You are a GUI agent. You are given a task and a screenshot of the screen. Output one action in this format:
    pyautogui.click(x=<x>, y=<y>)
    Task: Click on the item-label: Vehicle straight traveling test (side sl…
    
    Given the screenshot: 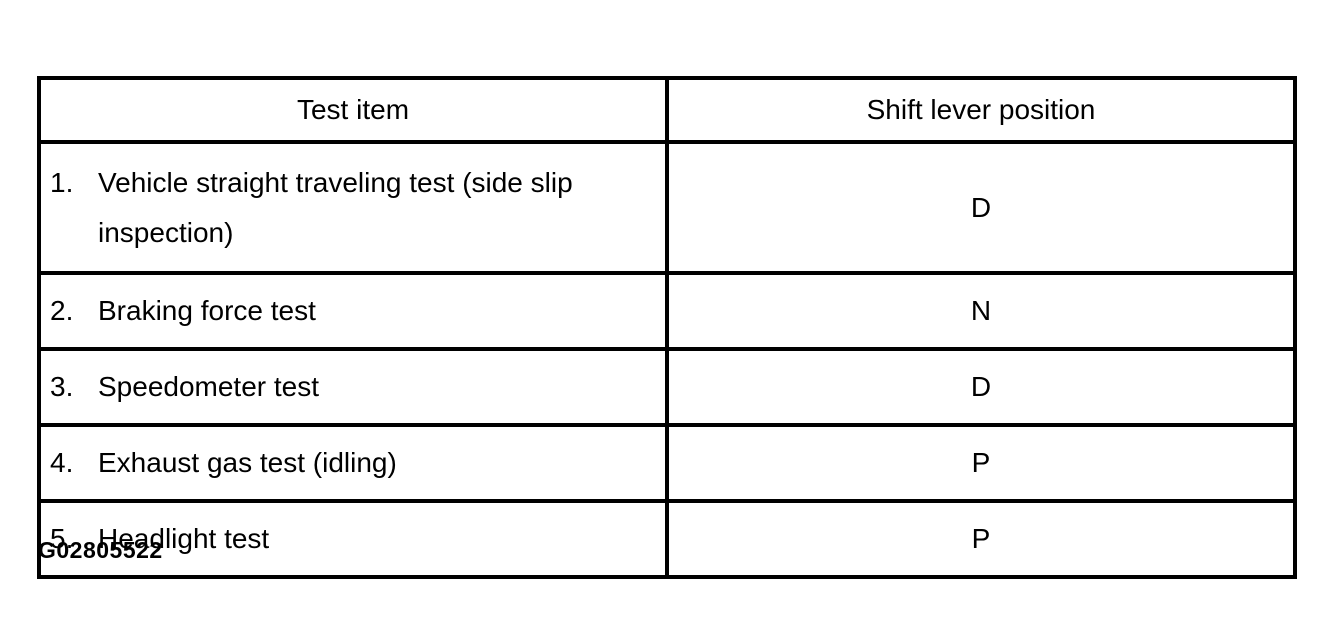 What is the action you would take?
    pyautogui.click(x=335, y=207)
    